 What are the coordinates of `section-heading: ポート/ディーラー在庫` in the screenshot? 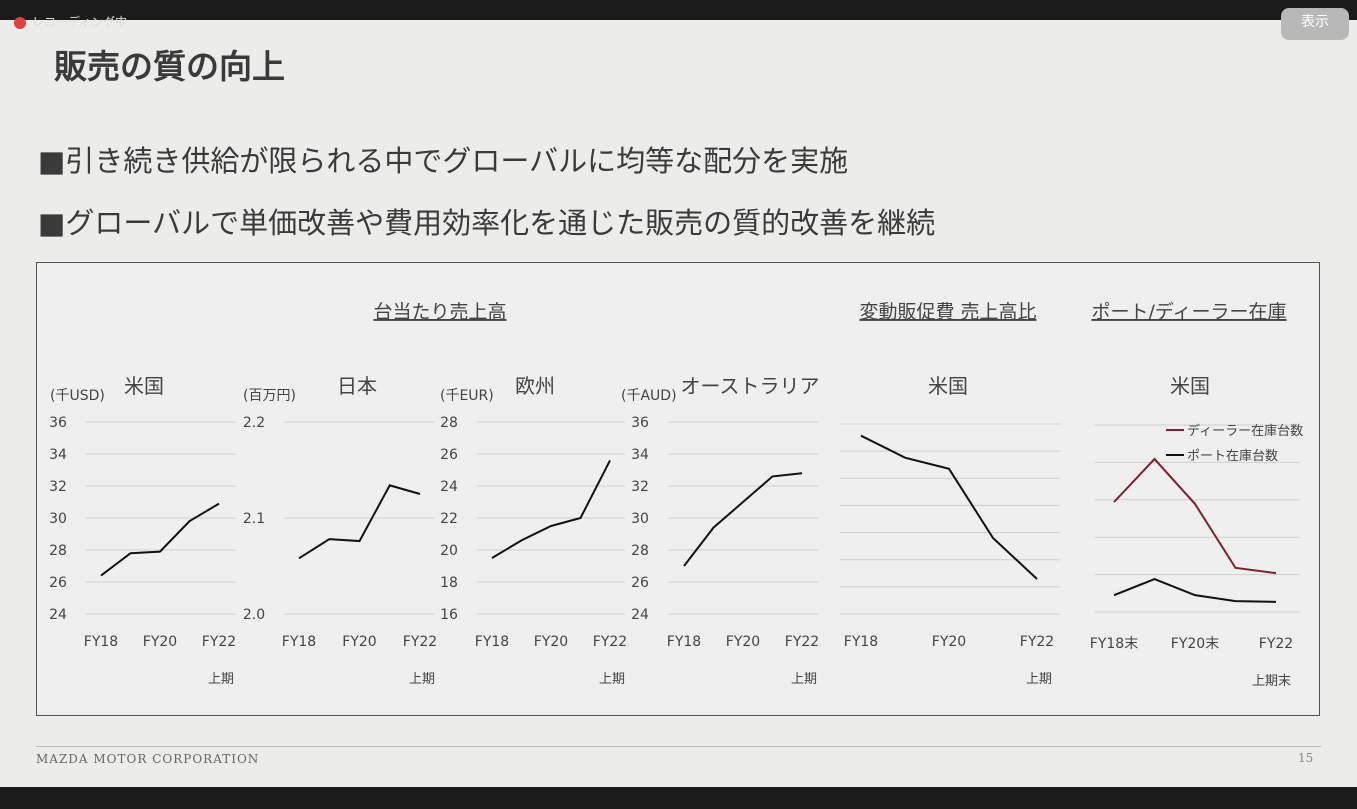 It's located at (1188, 312).